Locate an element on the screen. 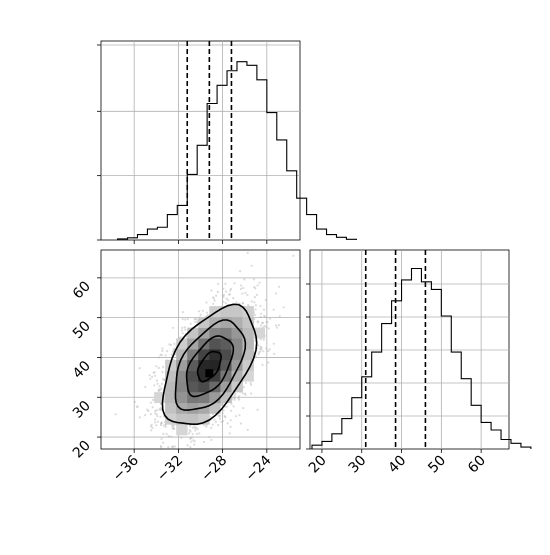  x-marginal-histogram-step is located at coordinates (237, 150).